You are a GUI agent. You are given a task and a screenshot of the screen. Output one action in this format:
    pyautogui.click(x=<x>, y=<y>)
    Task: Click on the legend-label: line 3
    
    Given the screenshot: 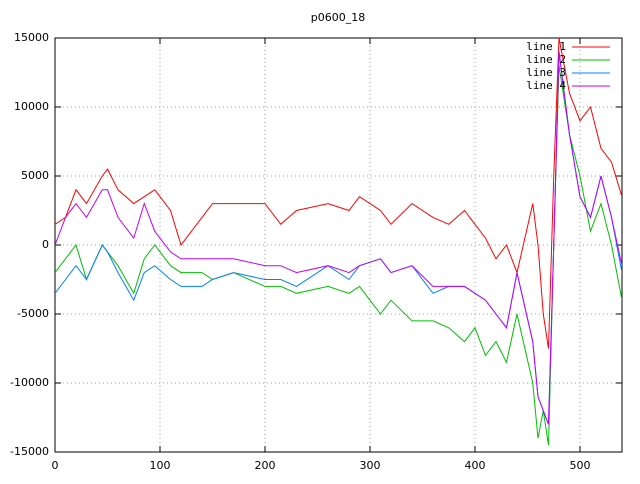 What is the action you would take?
    pyautogui.click(x=546, y=72)
    